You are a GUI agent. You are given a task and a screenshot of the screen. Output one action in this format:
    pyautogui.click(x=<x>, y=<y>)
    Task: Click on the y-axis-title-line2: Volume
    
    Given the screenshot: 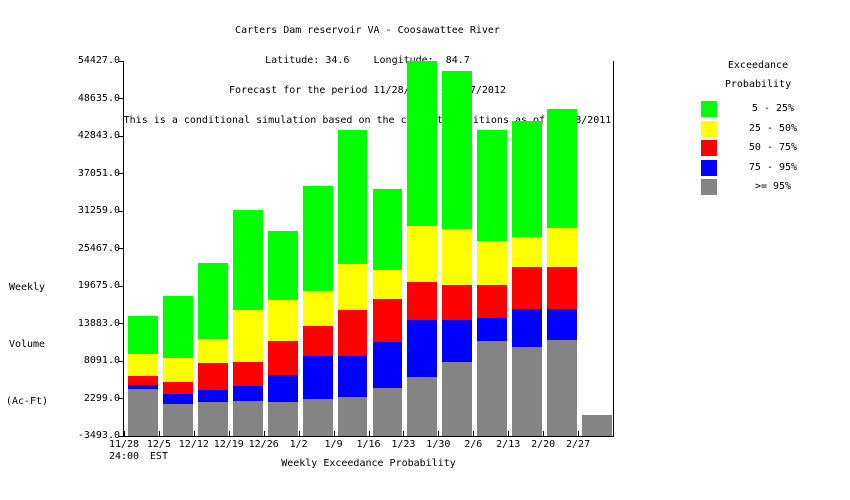 What is the action you would take?
    pyautogui.click(x=27, y=344)
    